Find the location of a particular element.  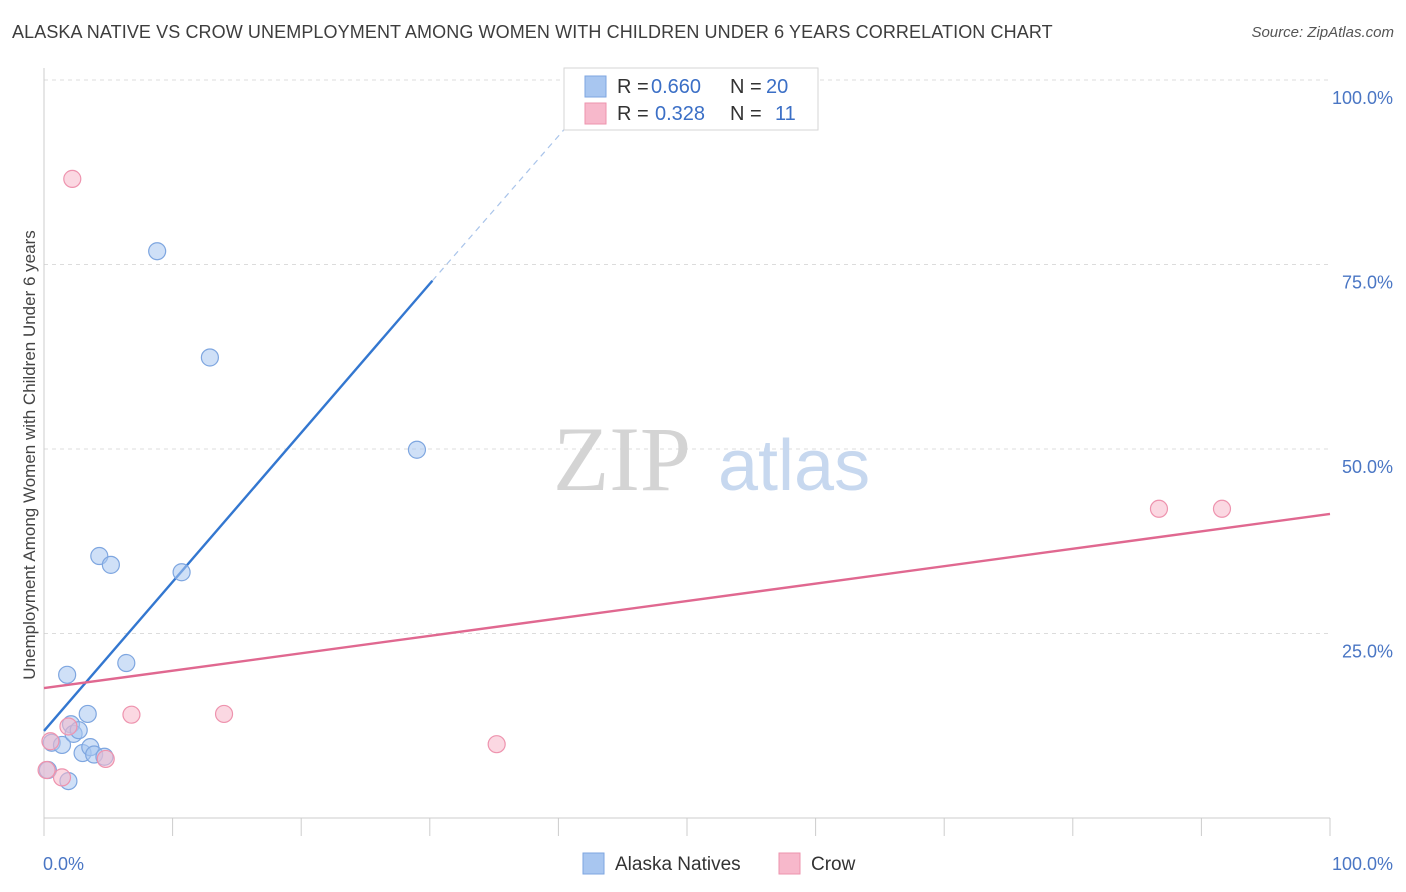

legend-n-value-crow: 11 is located at coordinates (785, 114).